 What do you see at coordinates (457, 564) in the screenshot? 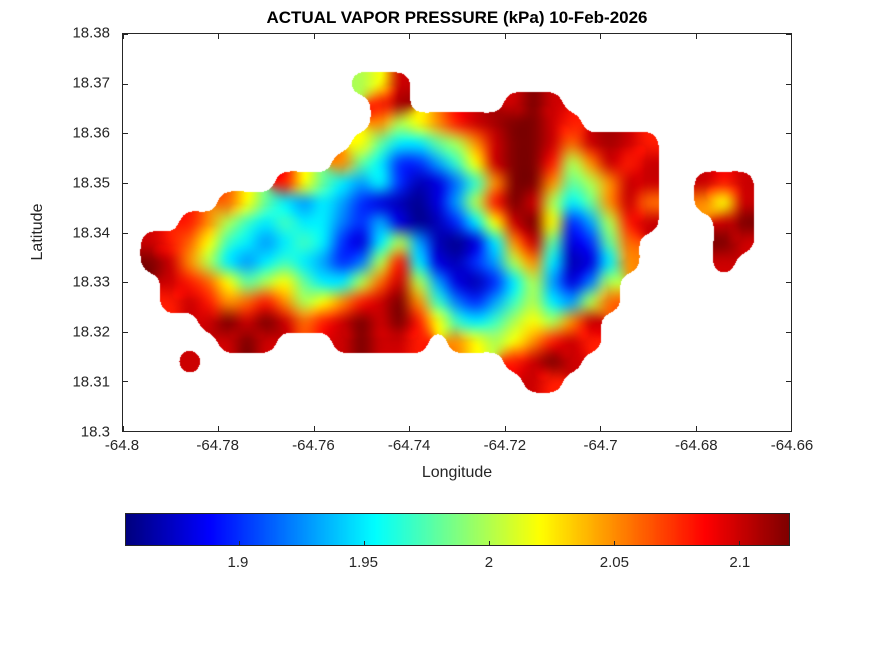
I see `colorbar-tick-labels: 1.9 1.95 2 2.05 2.1` at bounding box center [457, 564].